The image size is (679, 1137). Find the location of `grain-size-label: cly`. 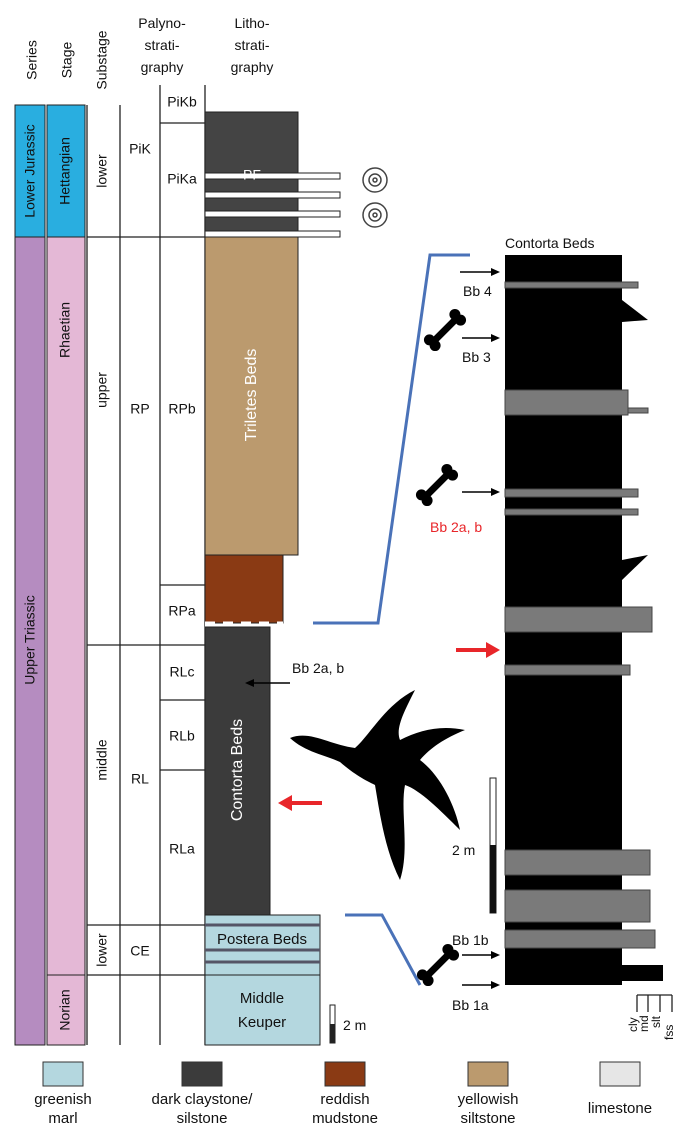

grain-size-label: cly is located at coordinates (633, 1024).